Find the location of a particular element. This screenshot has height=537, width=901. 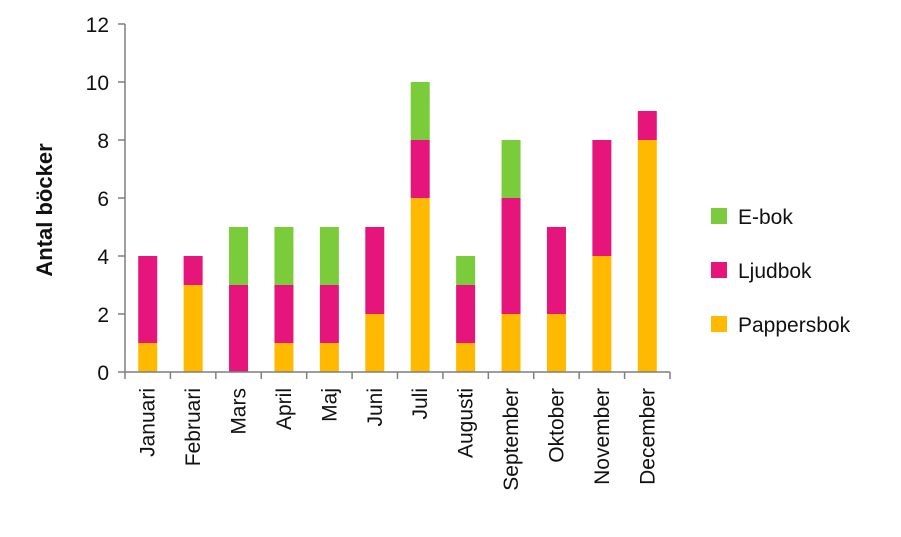

x-tick-label-april: April is located at coordinates (284, 409).